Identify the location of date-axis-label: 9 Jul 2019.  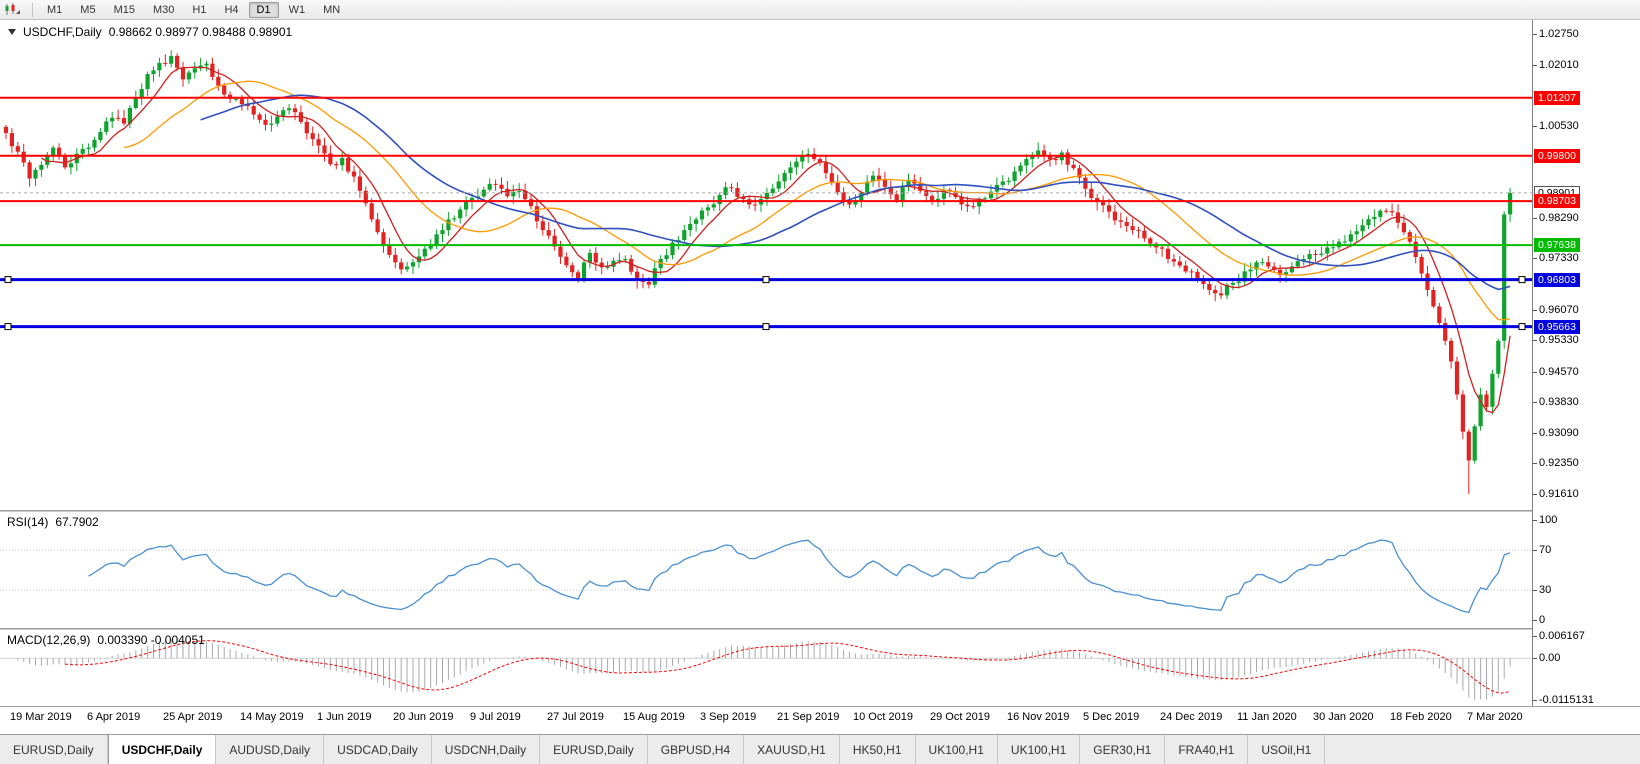
(495, 717).